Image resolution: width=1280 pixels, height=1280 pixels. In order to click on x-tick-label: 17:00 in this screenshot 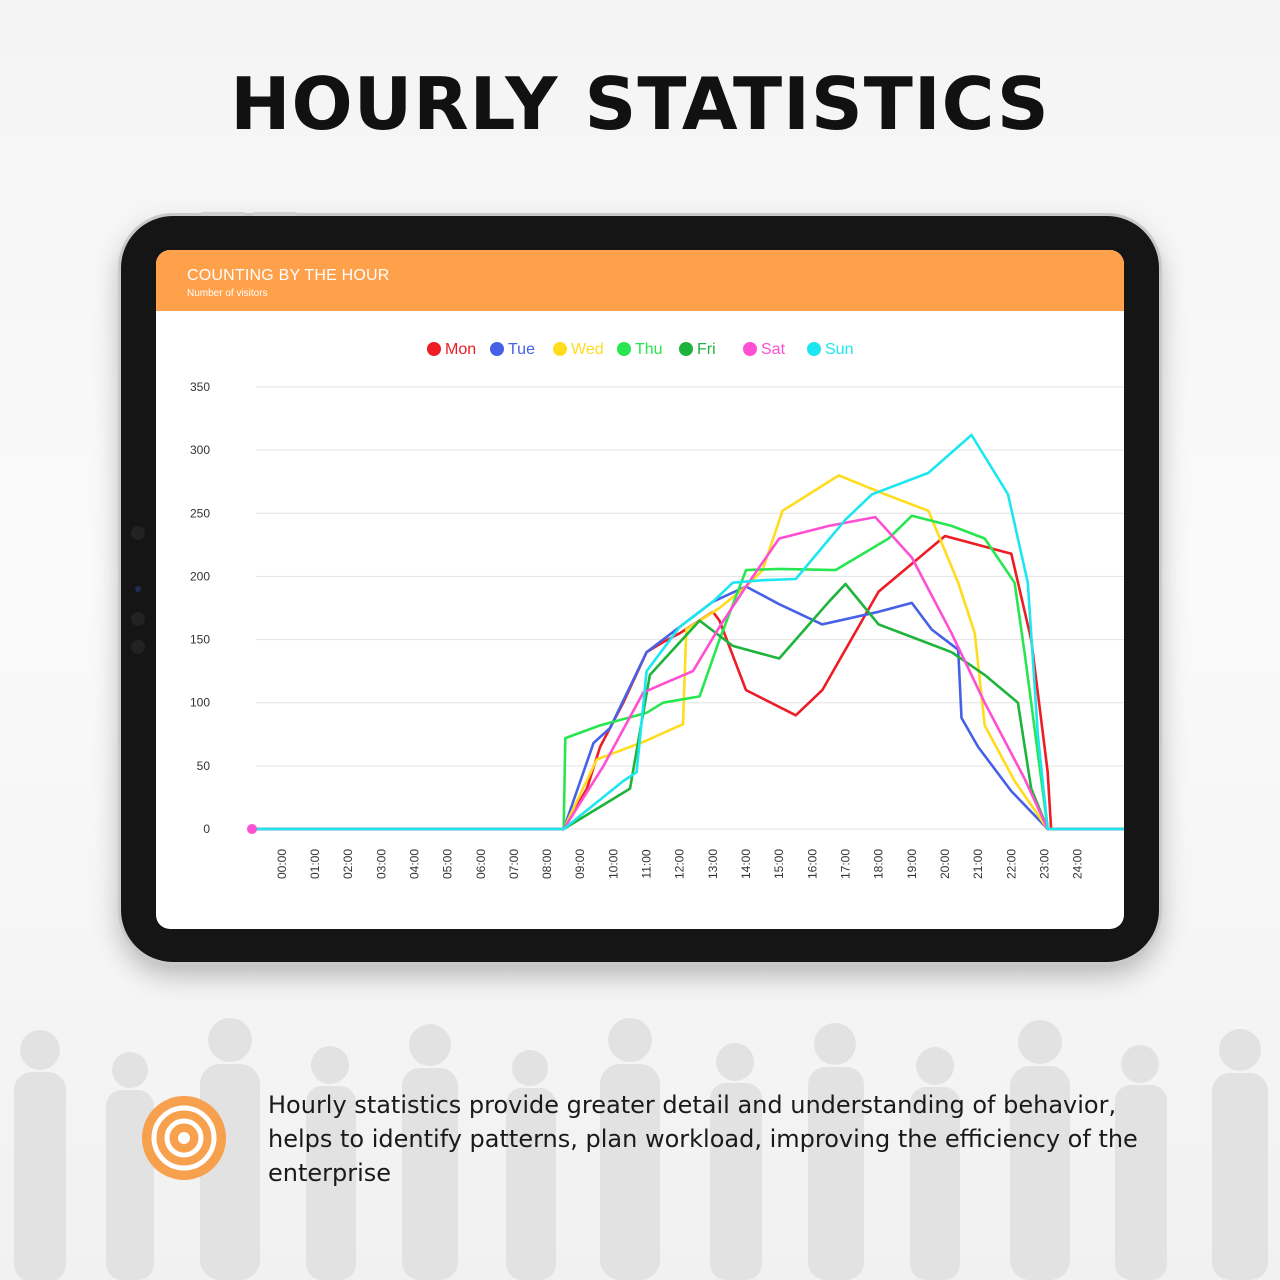, I will do `click(845, 864)`.